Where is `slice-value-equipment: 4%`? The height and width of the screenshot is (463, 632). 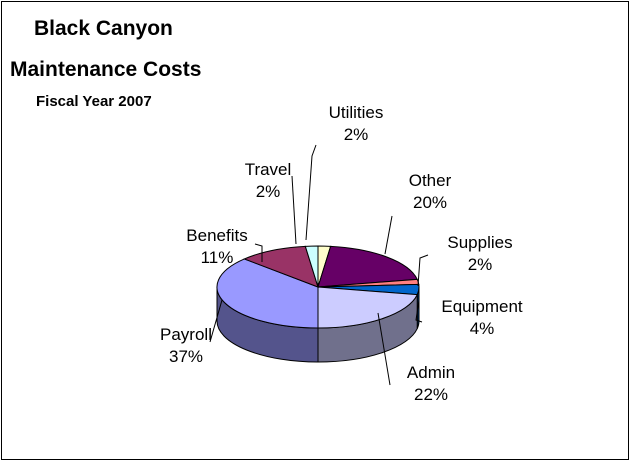 slice-value-equipment: 4% is located at coordinates (482, 328).